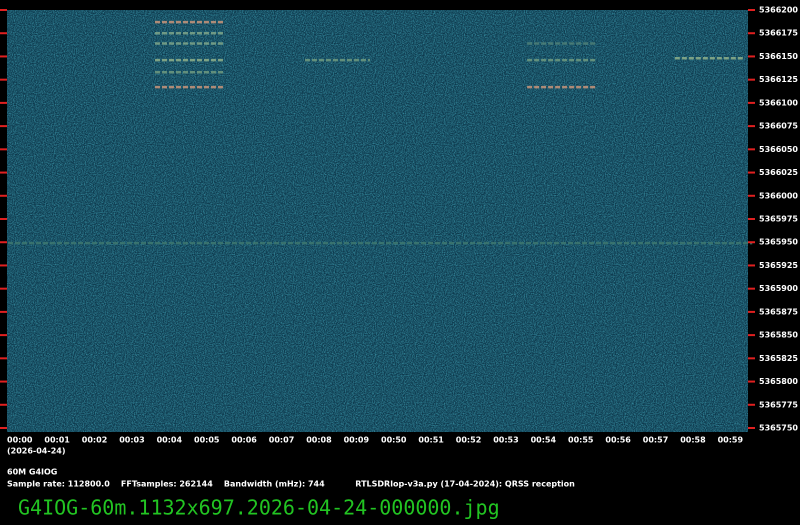  What do you see at coordinates (778, 335) in the screenshot?
I see `y-tick-label: 5365850` at bounding box center [778, 335].